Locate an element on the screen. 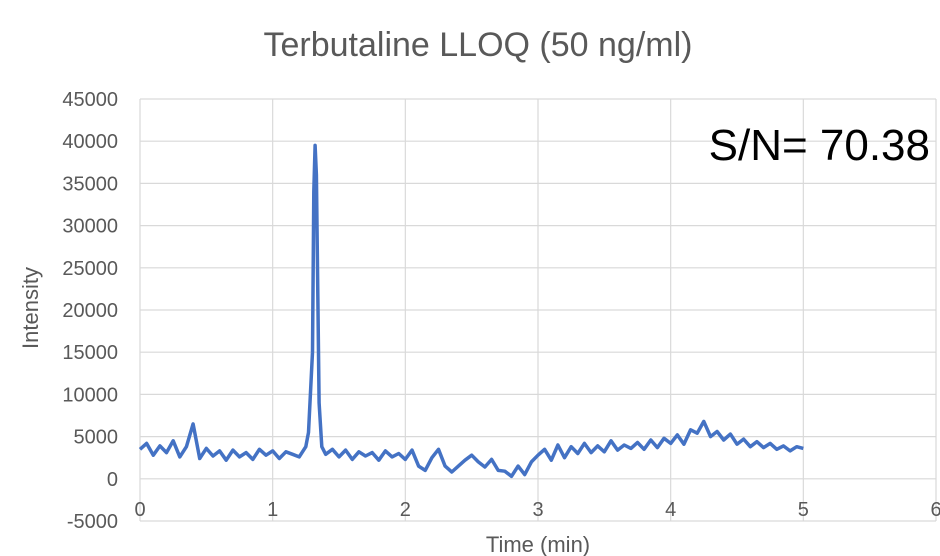 The width and height of the screenshot is (940, 556). y-tick-label: 20000 is located at coordinates (90, 311).